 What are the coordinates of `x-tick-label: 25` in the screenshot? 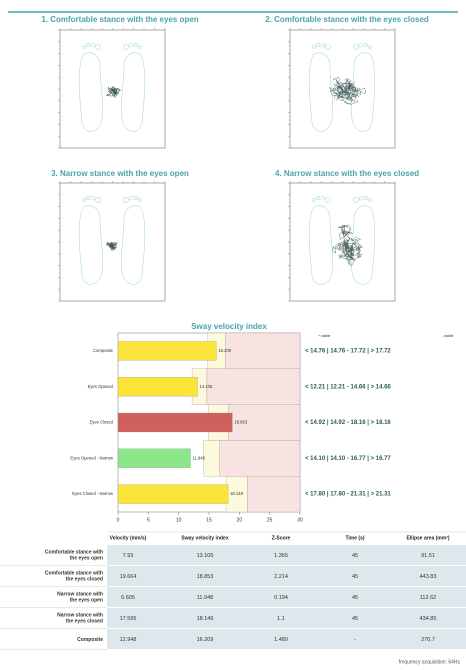 It's located at (270, 520).